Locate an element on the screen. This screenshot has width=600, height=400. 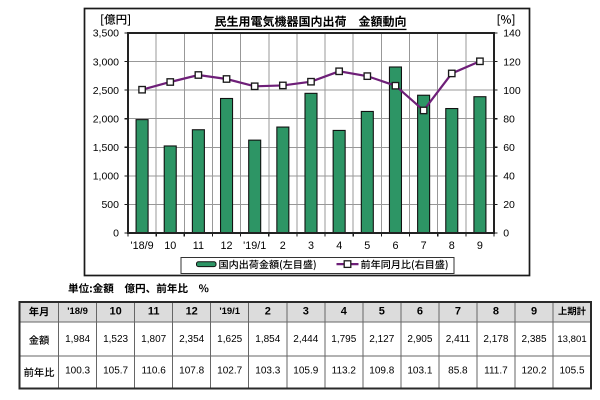
svg-text: 105.9 is located at coordinates (305, 371).